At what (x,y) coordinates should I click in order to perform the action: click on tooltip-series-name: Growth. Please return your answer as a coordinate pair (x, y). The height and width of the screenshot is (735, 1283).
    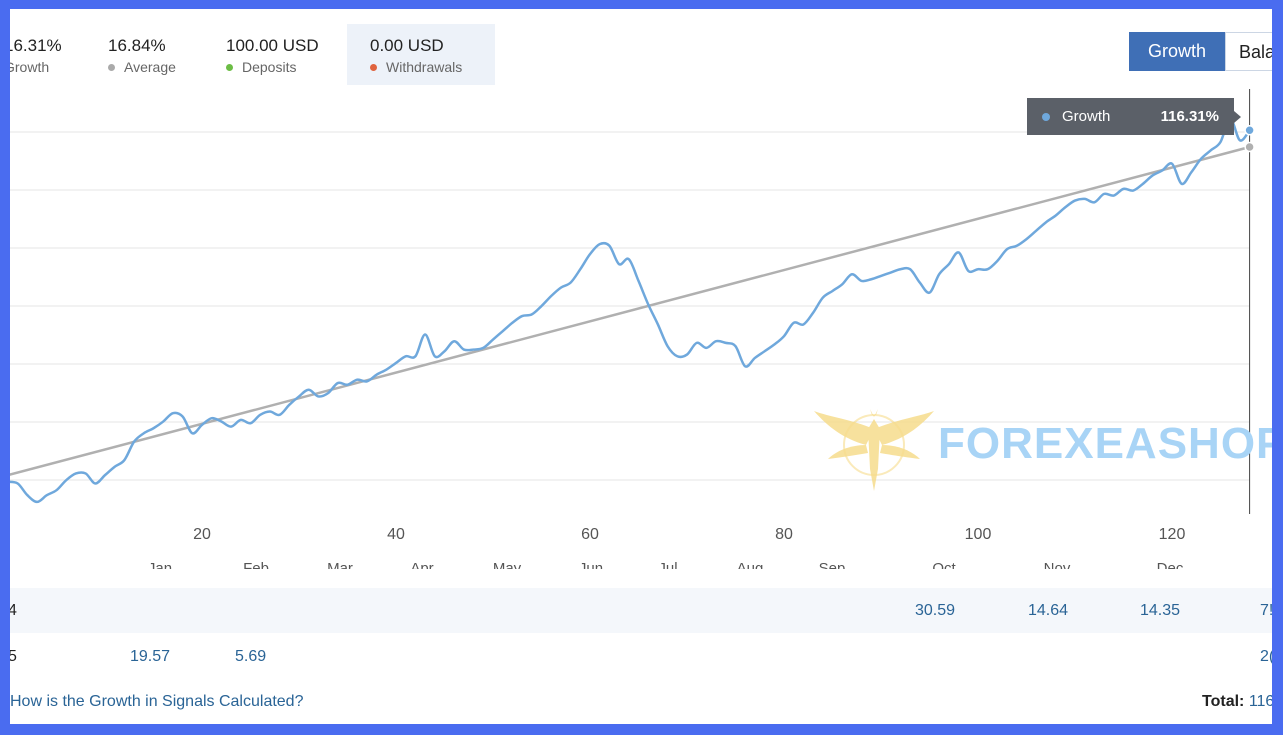
    Looking at the image, I should click on (1086, 116).